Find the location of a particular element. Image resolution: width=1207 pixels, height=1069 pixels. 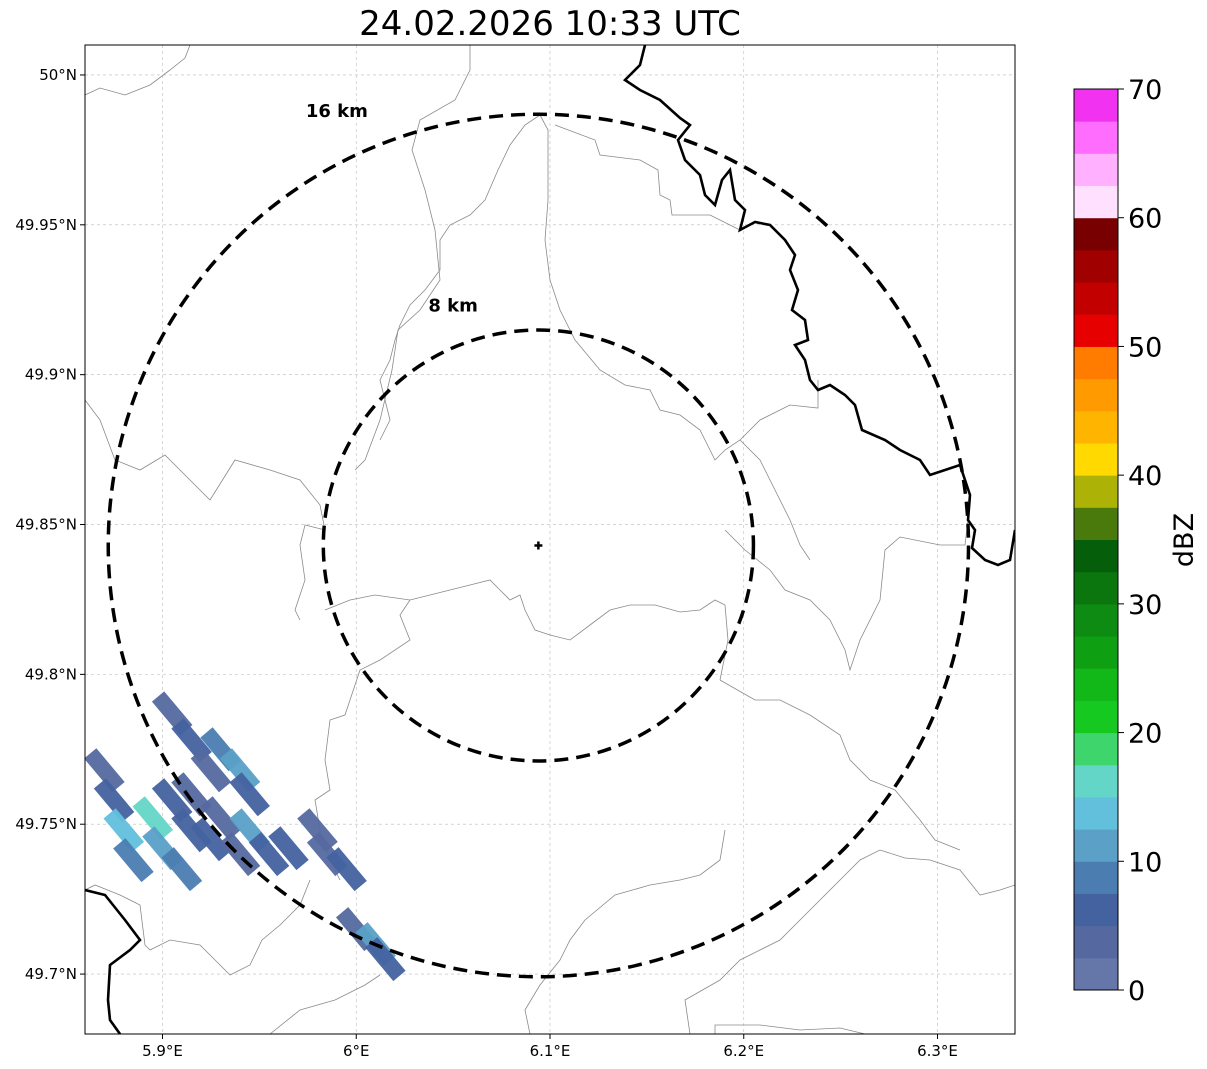

colorbar-tick-label: 0 is located at coordinates (1136, 991).